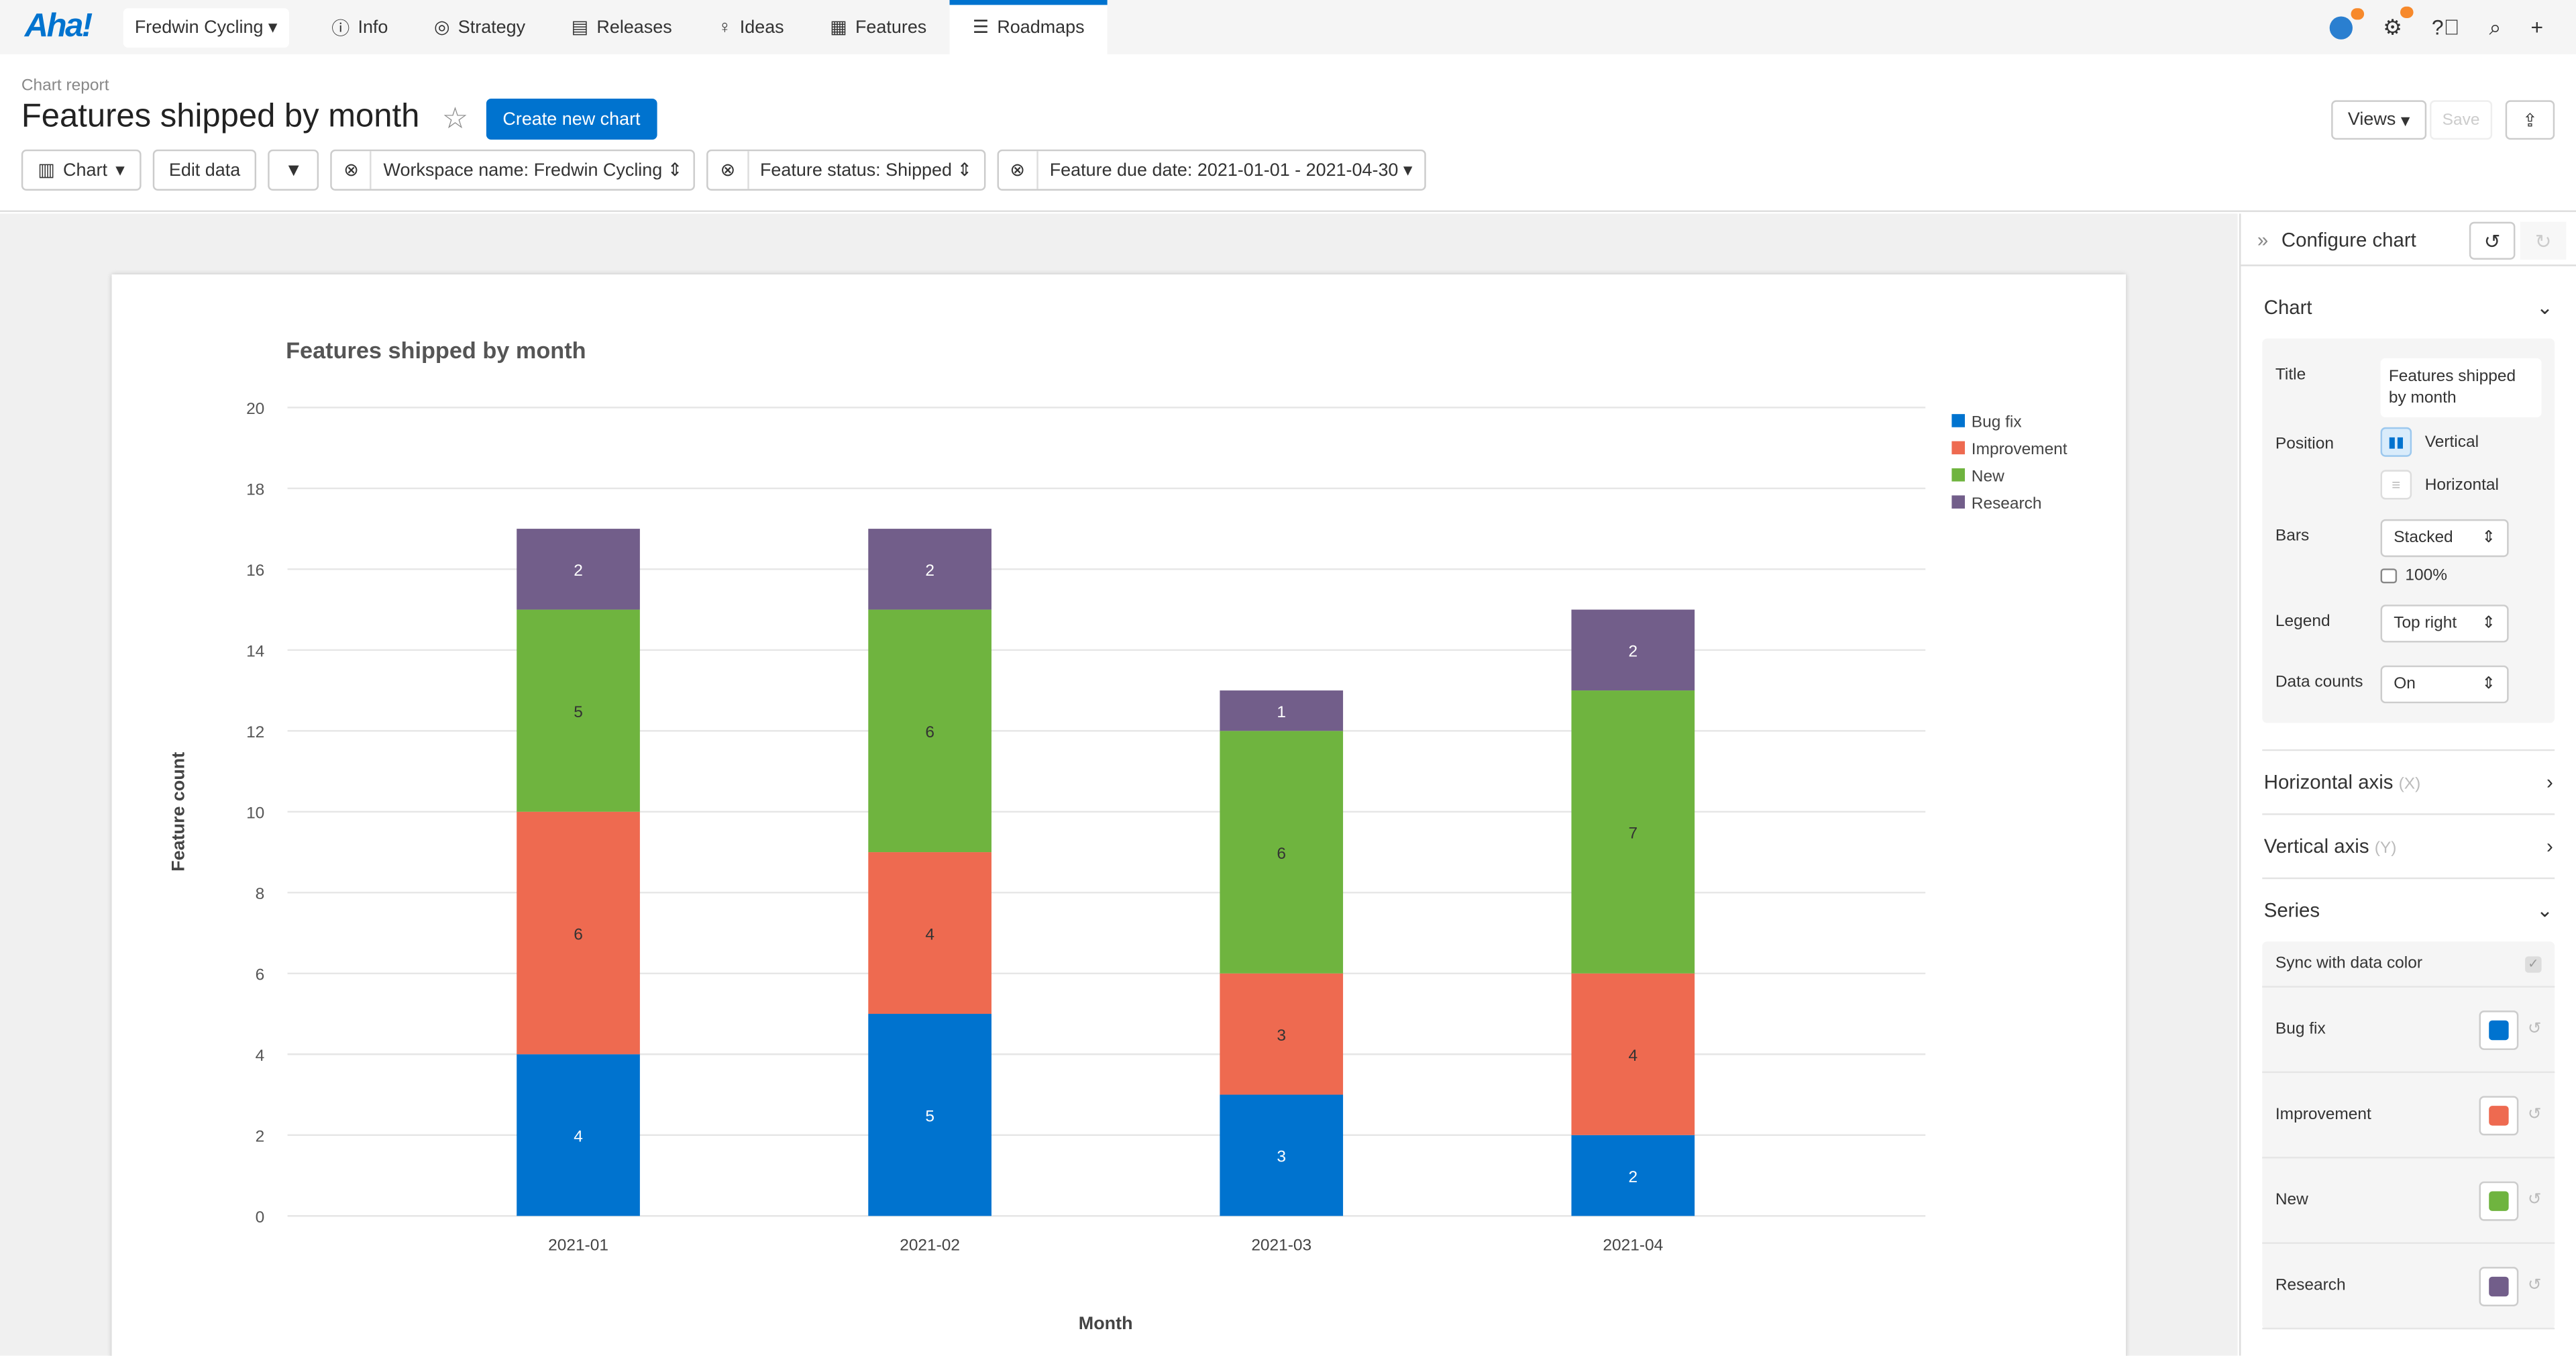  What do you see at coordinates (2444, 624) in the screenshot?
I see `legend-select: Top right ⇕` at bounding box center [2444, 624].